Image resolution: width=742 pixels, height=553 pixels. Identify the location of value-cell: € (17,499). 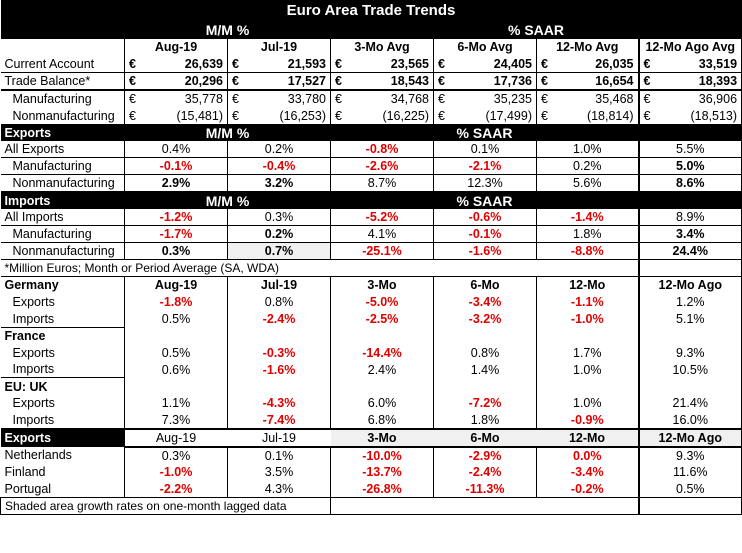
(485, 116).